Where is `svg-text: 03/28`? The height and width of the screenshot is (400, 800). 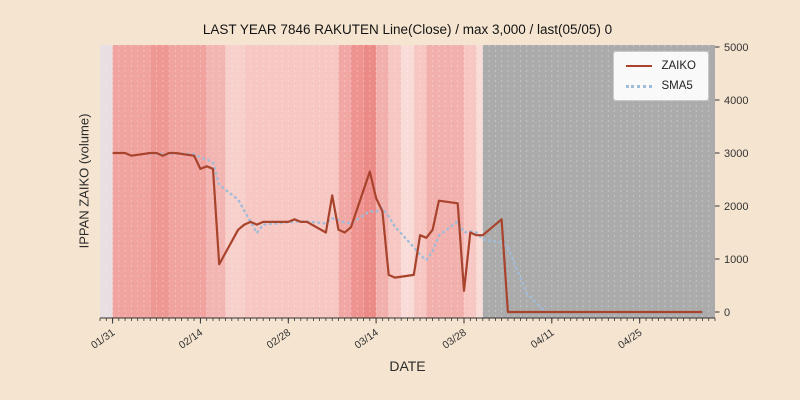
svg-text: 03/28 is located at coordinates (454, 339).